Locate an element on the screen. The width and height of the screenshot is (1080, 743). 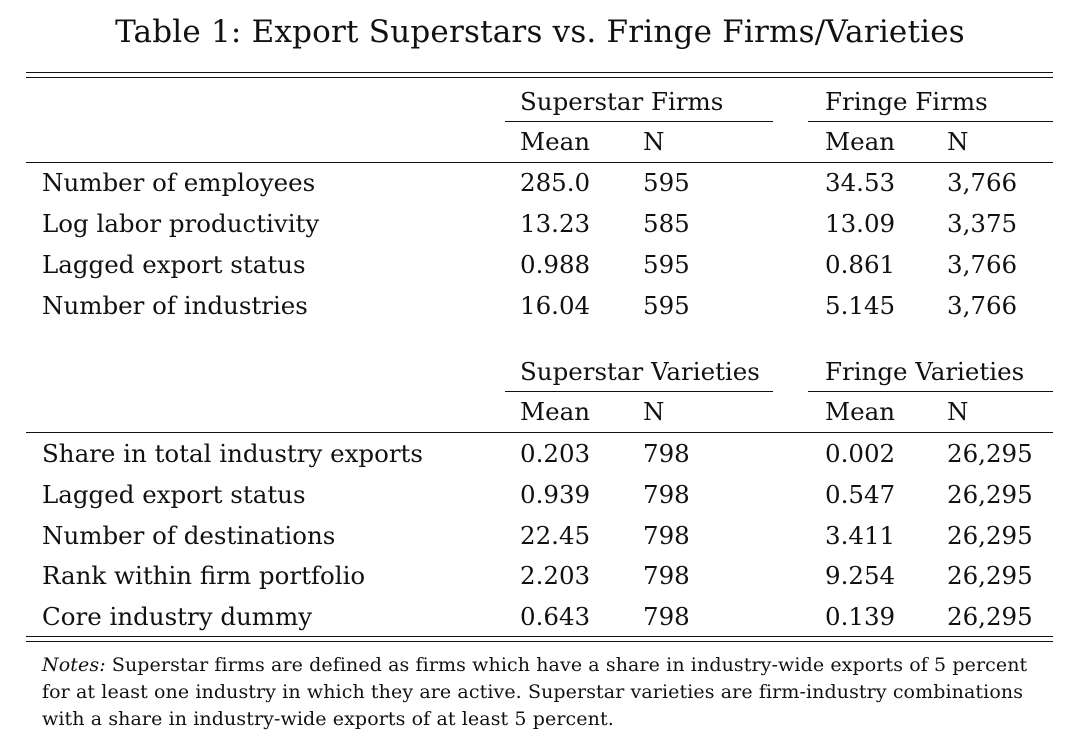
bottom-rule-inner is located at coordinates (539, 641).